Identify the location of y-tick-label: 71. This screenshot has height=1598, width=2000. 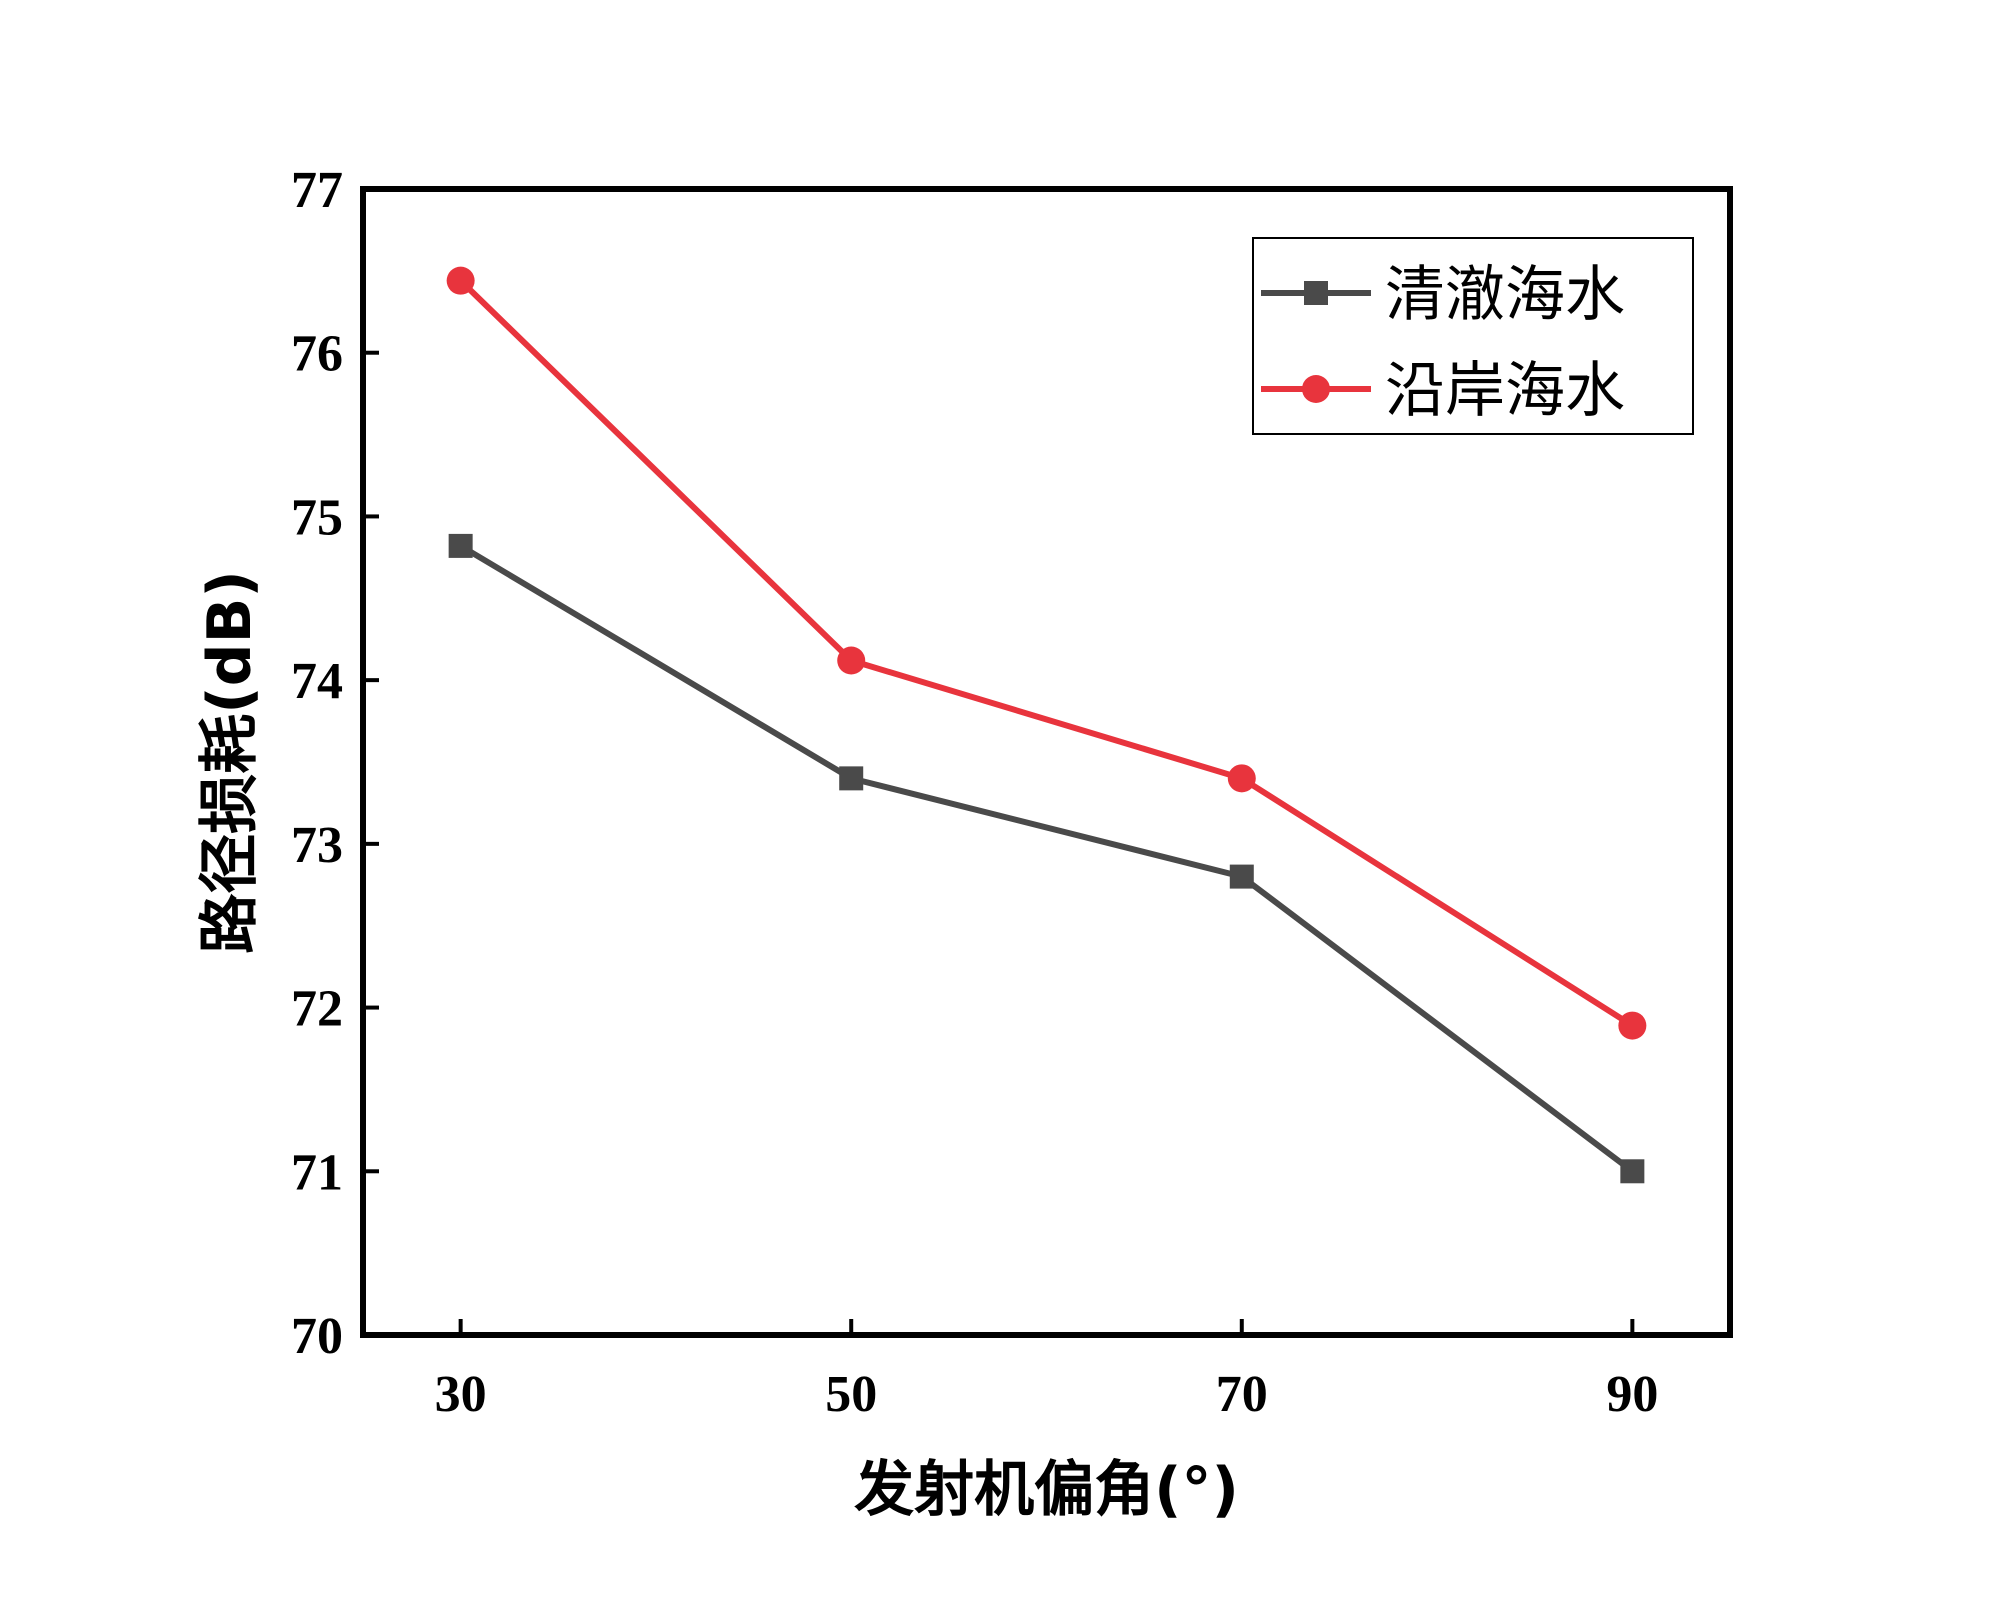
(317, 1172).